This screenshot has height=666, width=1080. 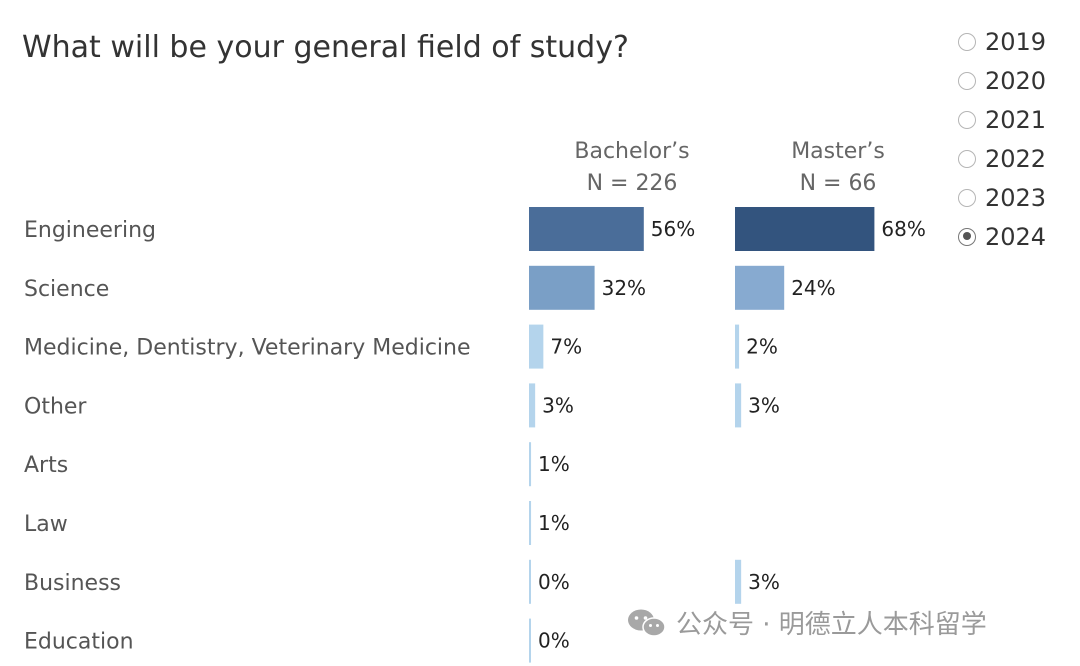 I want to click on year-option-2019: 2019, so click(x=1002, y=41).